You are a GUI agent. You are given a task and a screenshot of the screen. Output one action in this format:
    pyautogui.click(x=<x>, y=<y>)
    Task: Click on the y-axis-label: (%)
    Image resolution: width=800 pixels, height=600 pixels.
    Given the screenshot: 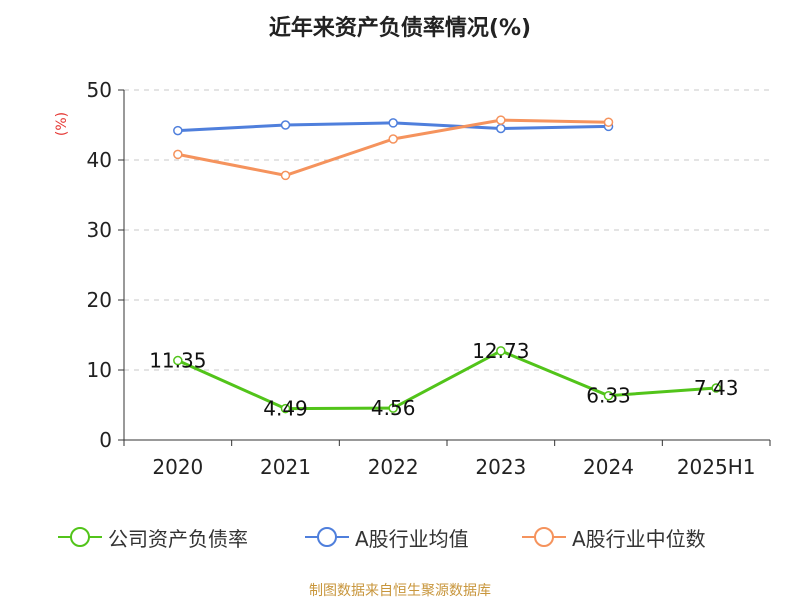 What is the action you would take?
    pyautogui.click(x=62, y=124)
    